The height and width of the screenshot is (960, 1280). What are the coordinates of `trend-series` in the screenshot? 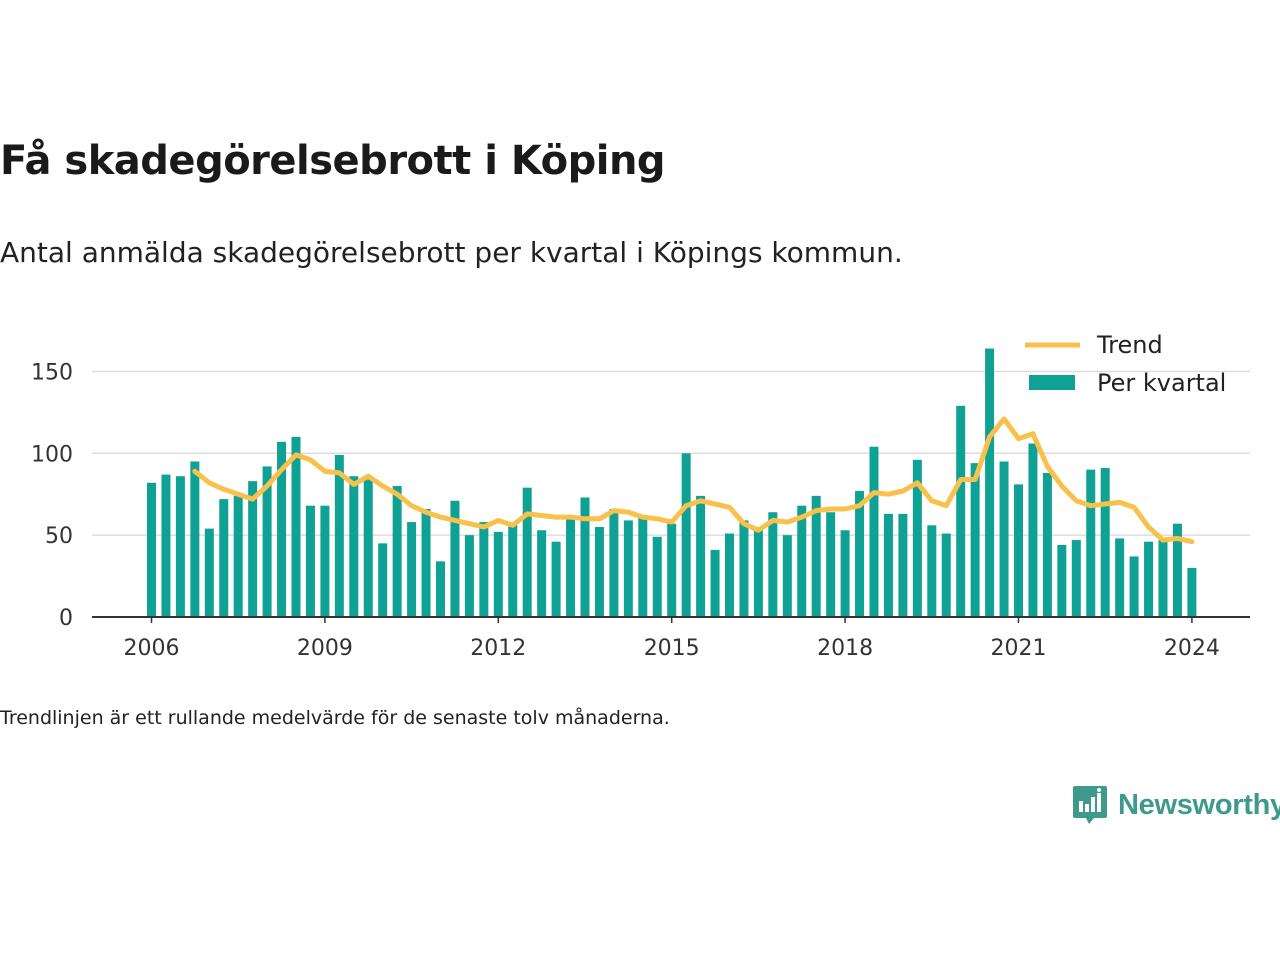 It's located at (693, 480).